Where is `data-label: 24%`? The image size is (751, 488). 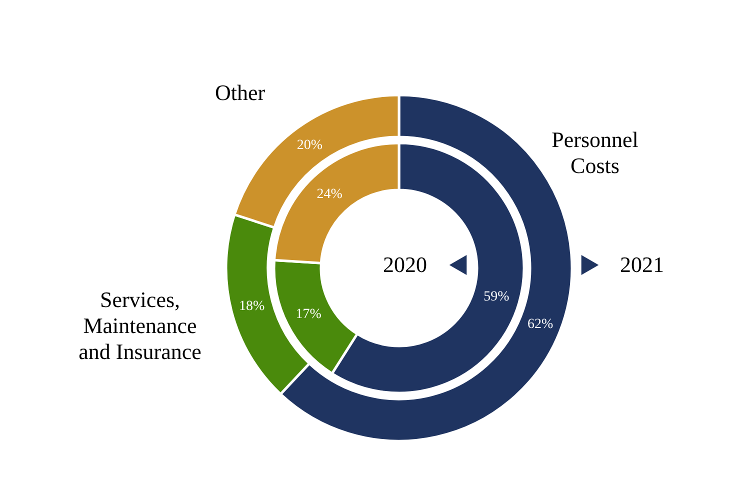 data-label: 24% is located at coordinates (329, 194).